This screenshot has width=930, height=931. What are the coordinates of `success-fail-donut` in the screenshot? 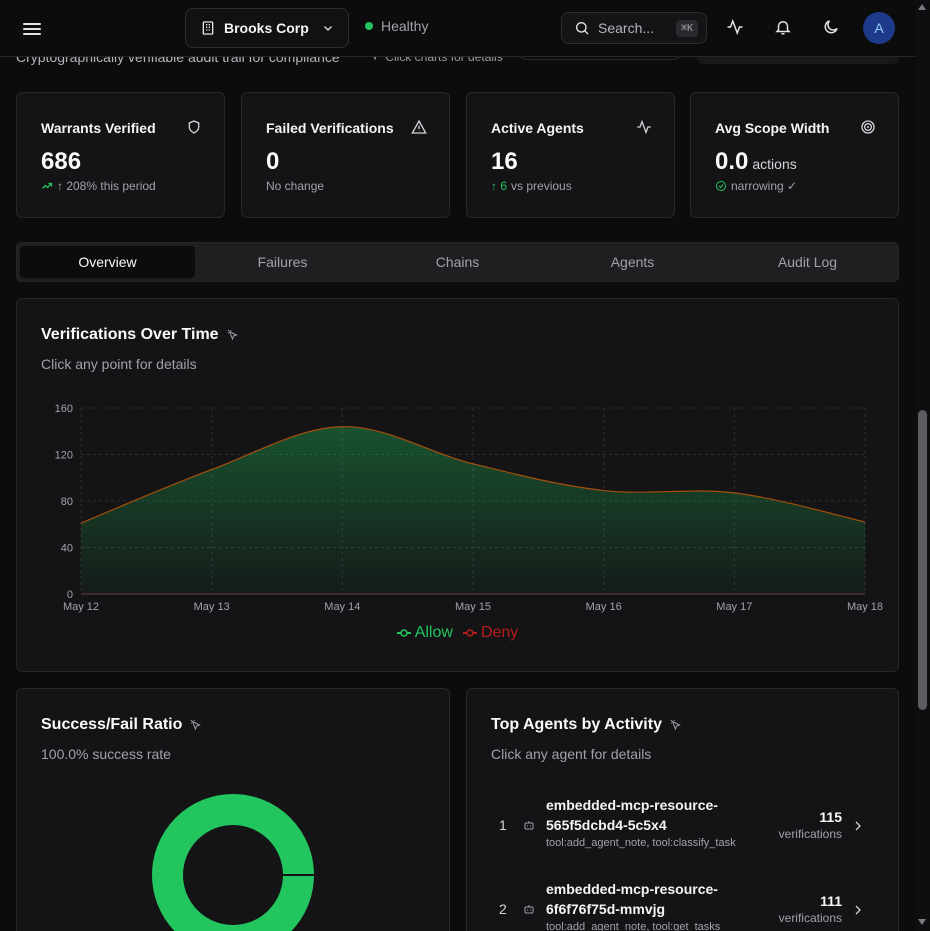 It's located at (233, 860).